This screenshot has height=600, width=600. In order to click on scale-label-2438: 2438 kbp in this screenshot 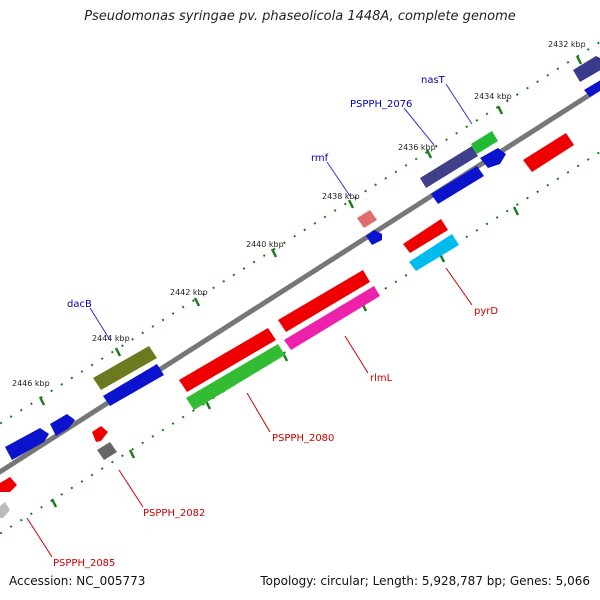, I will do `click(341, 196)`.